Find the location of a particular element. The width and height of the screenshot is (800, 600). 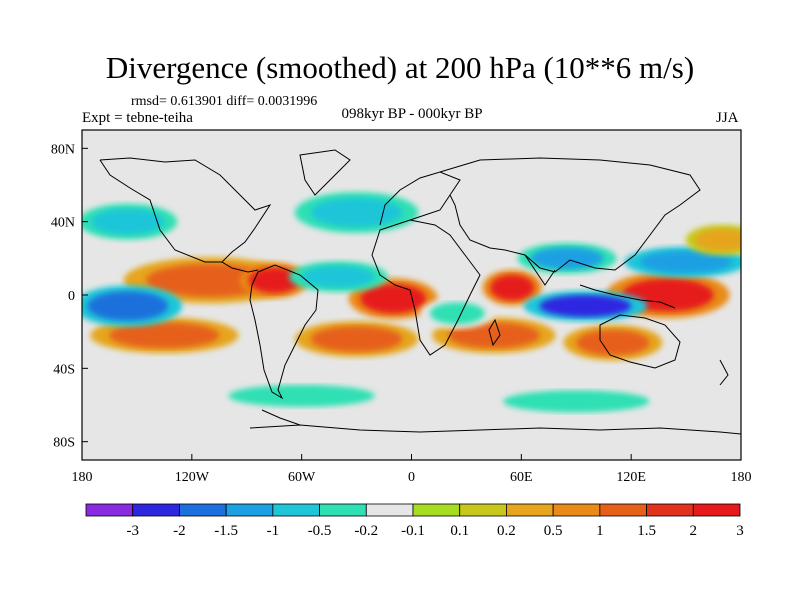

colorbar-label: 0.1 is located at coordinates (459, 531).